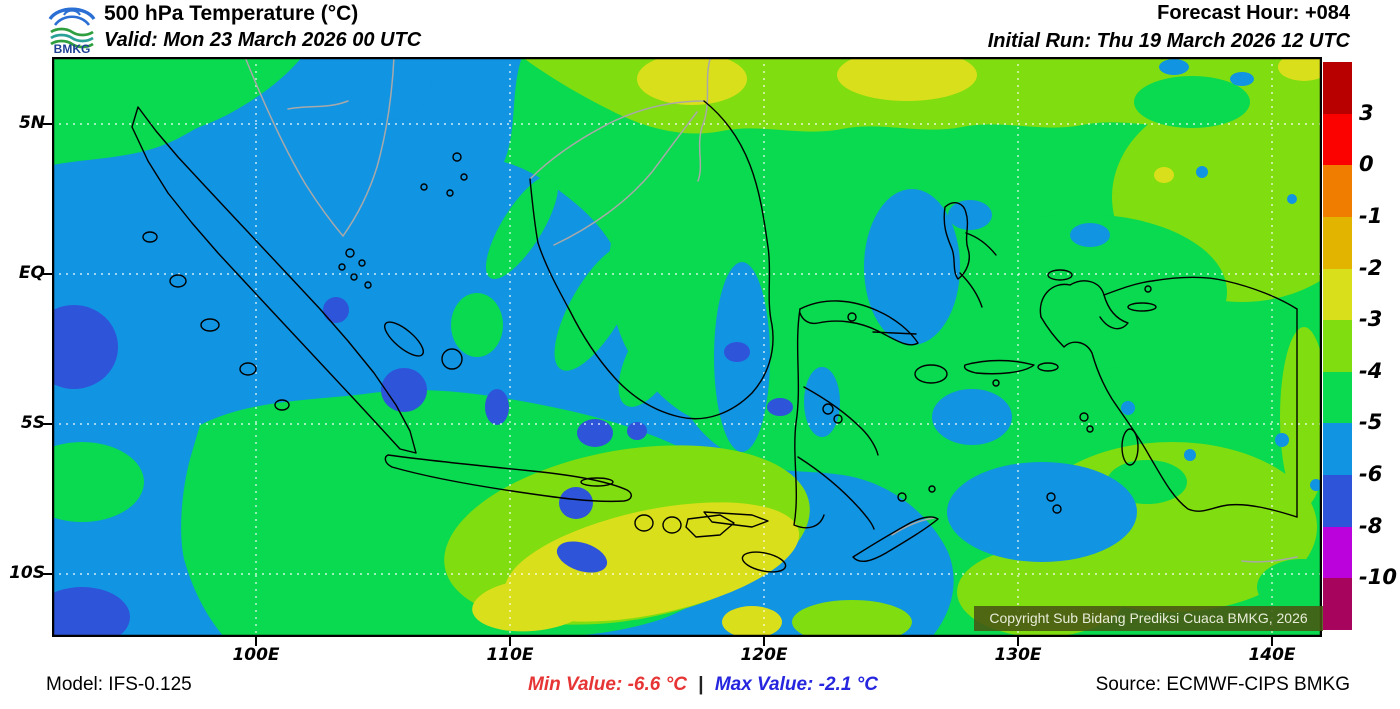  Describe the element at coordinates (1272, 655) in the screenshot. I see `lon-label-140E: 140E` at that location.